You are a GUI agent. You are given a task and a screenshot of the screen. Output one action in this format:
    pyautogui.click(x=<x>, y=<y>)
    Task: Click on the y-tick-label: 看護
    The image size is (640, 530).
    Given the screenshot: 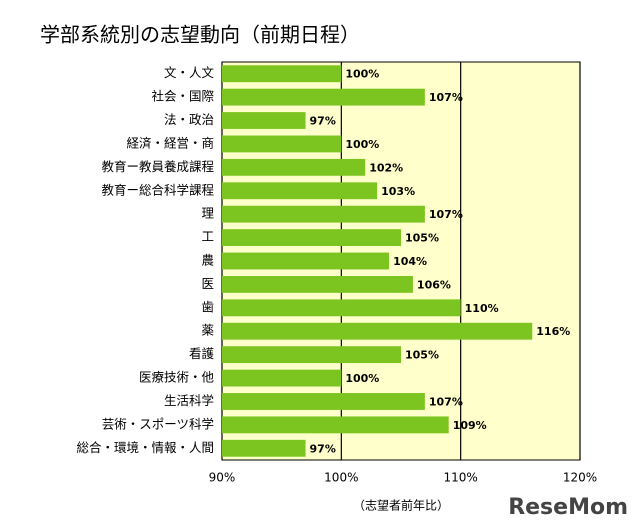 What is the action you would take?
    pyautogui.click(x=202, y=353)
    